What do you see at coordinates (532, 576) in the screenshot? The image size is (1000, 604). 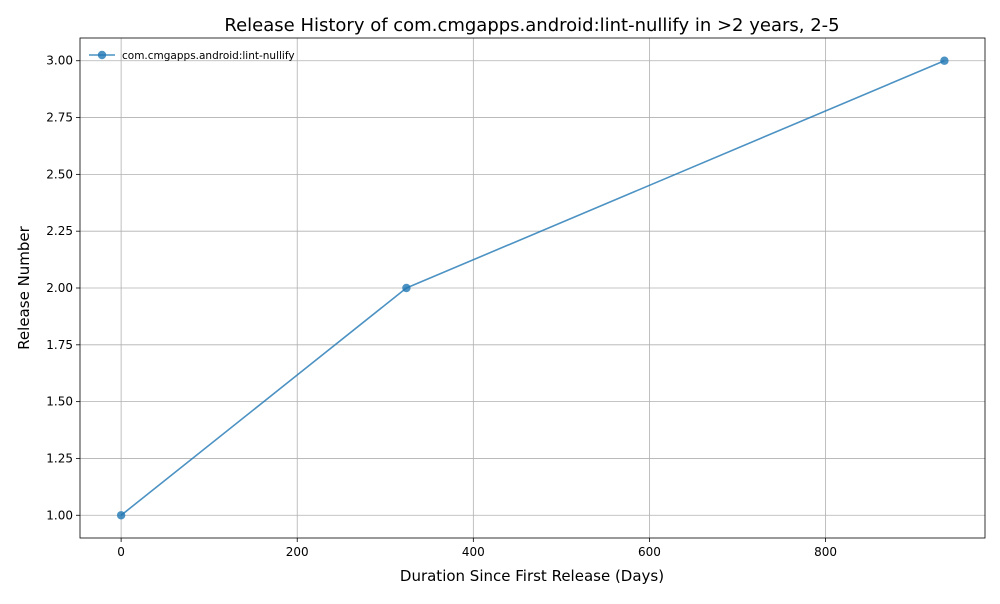 I see `x-axis-label: Duration Since First Release (Days)` at bounding box center [532, 576].